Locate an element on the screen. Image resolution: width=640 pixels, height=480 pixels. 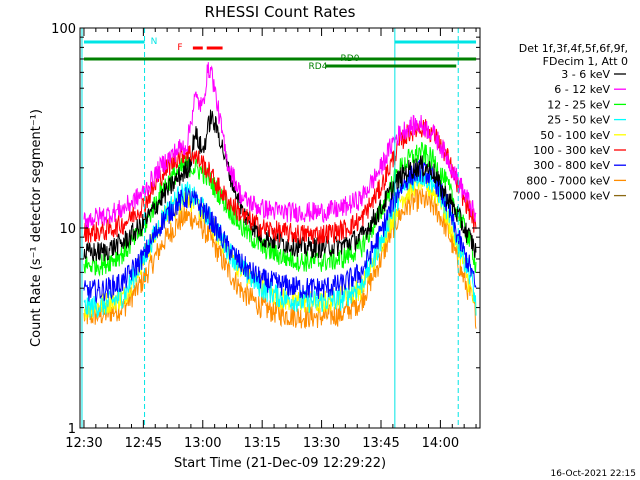
annotation-label-2: RD0 is located at coordinates (350, 59).